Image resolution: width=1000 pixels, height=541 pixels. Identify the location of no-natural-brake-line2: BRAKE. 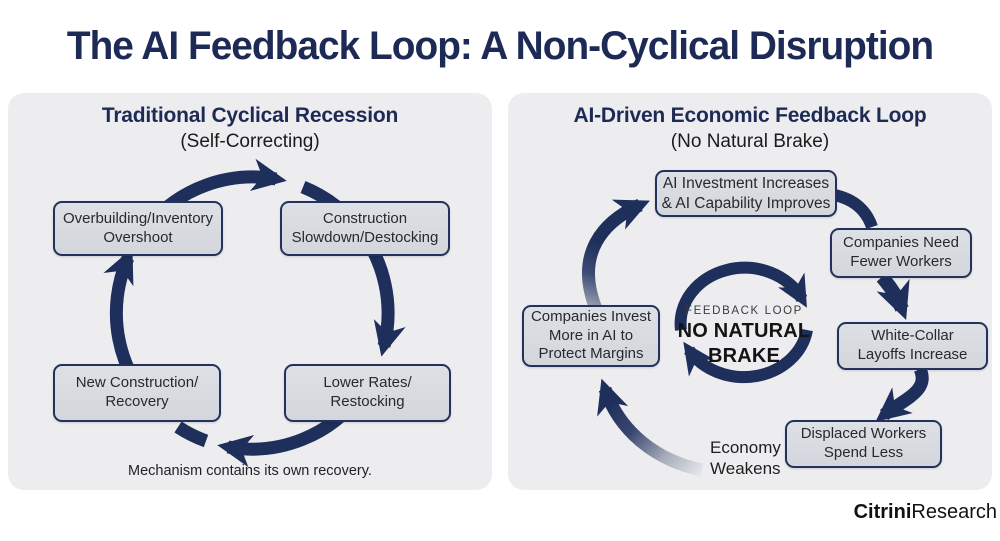
(744, 356).